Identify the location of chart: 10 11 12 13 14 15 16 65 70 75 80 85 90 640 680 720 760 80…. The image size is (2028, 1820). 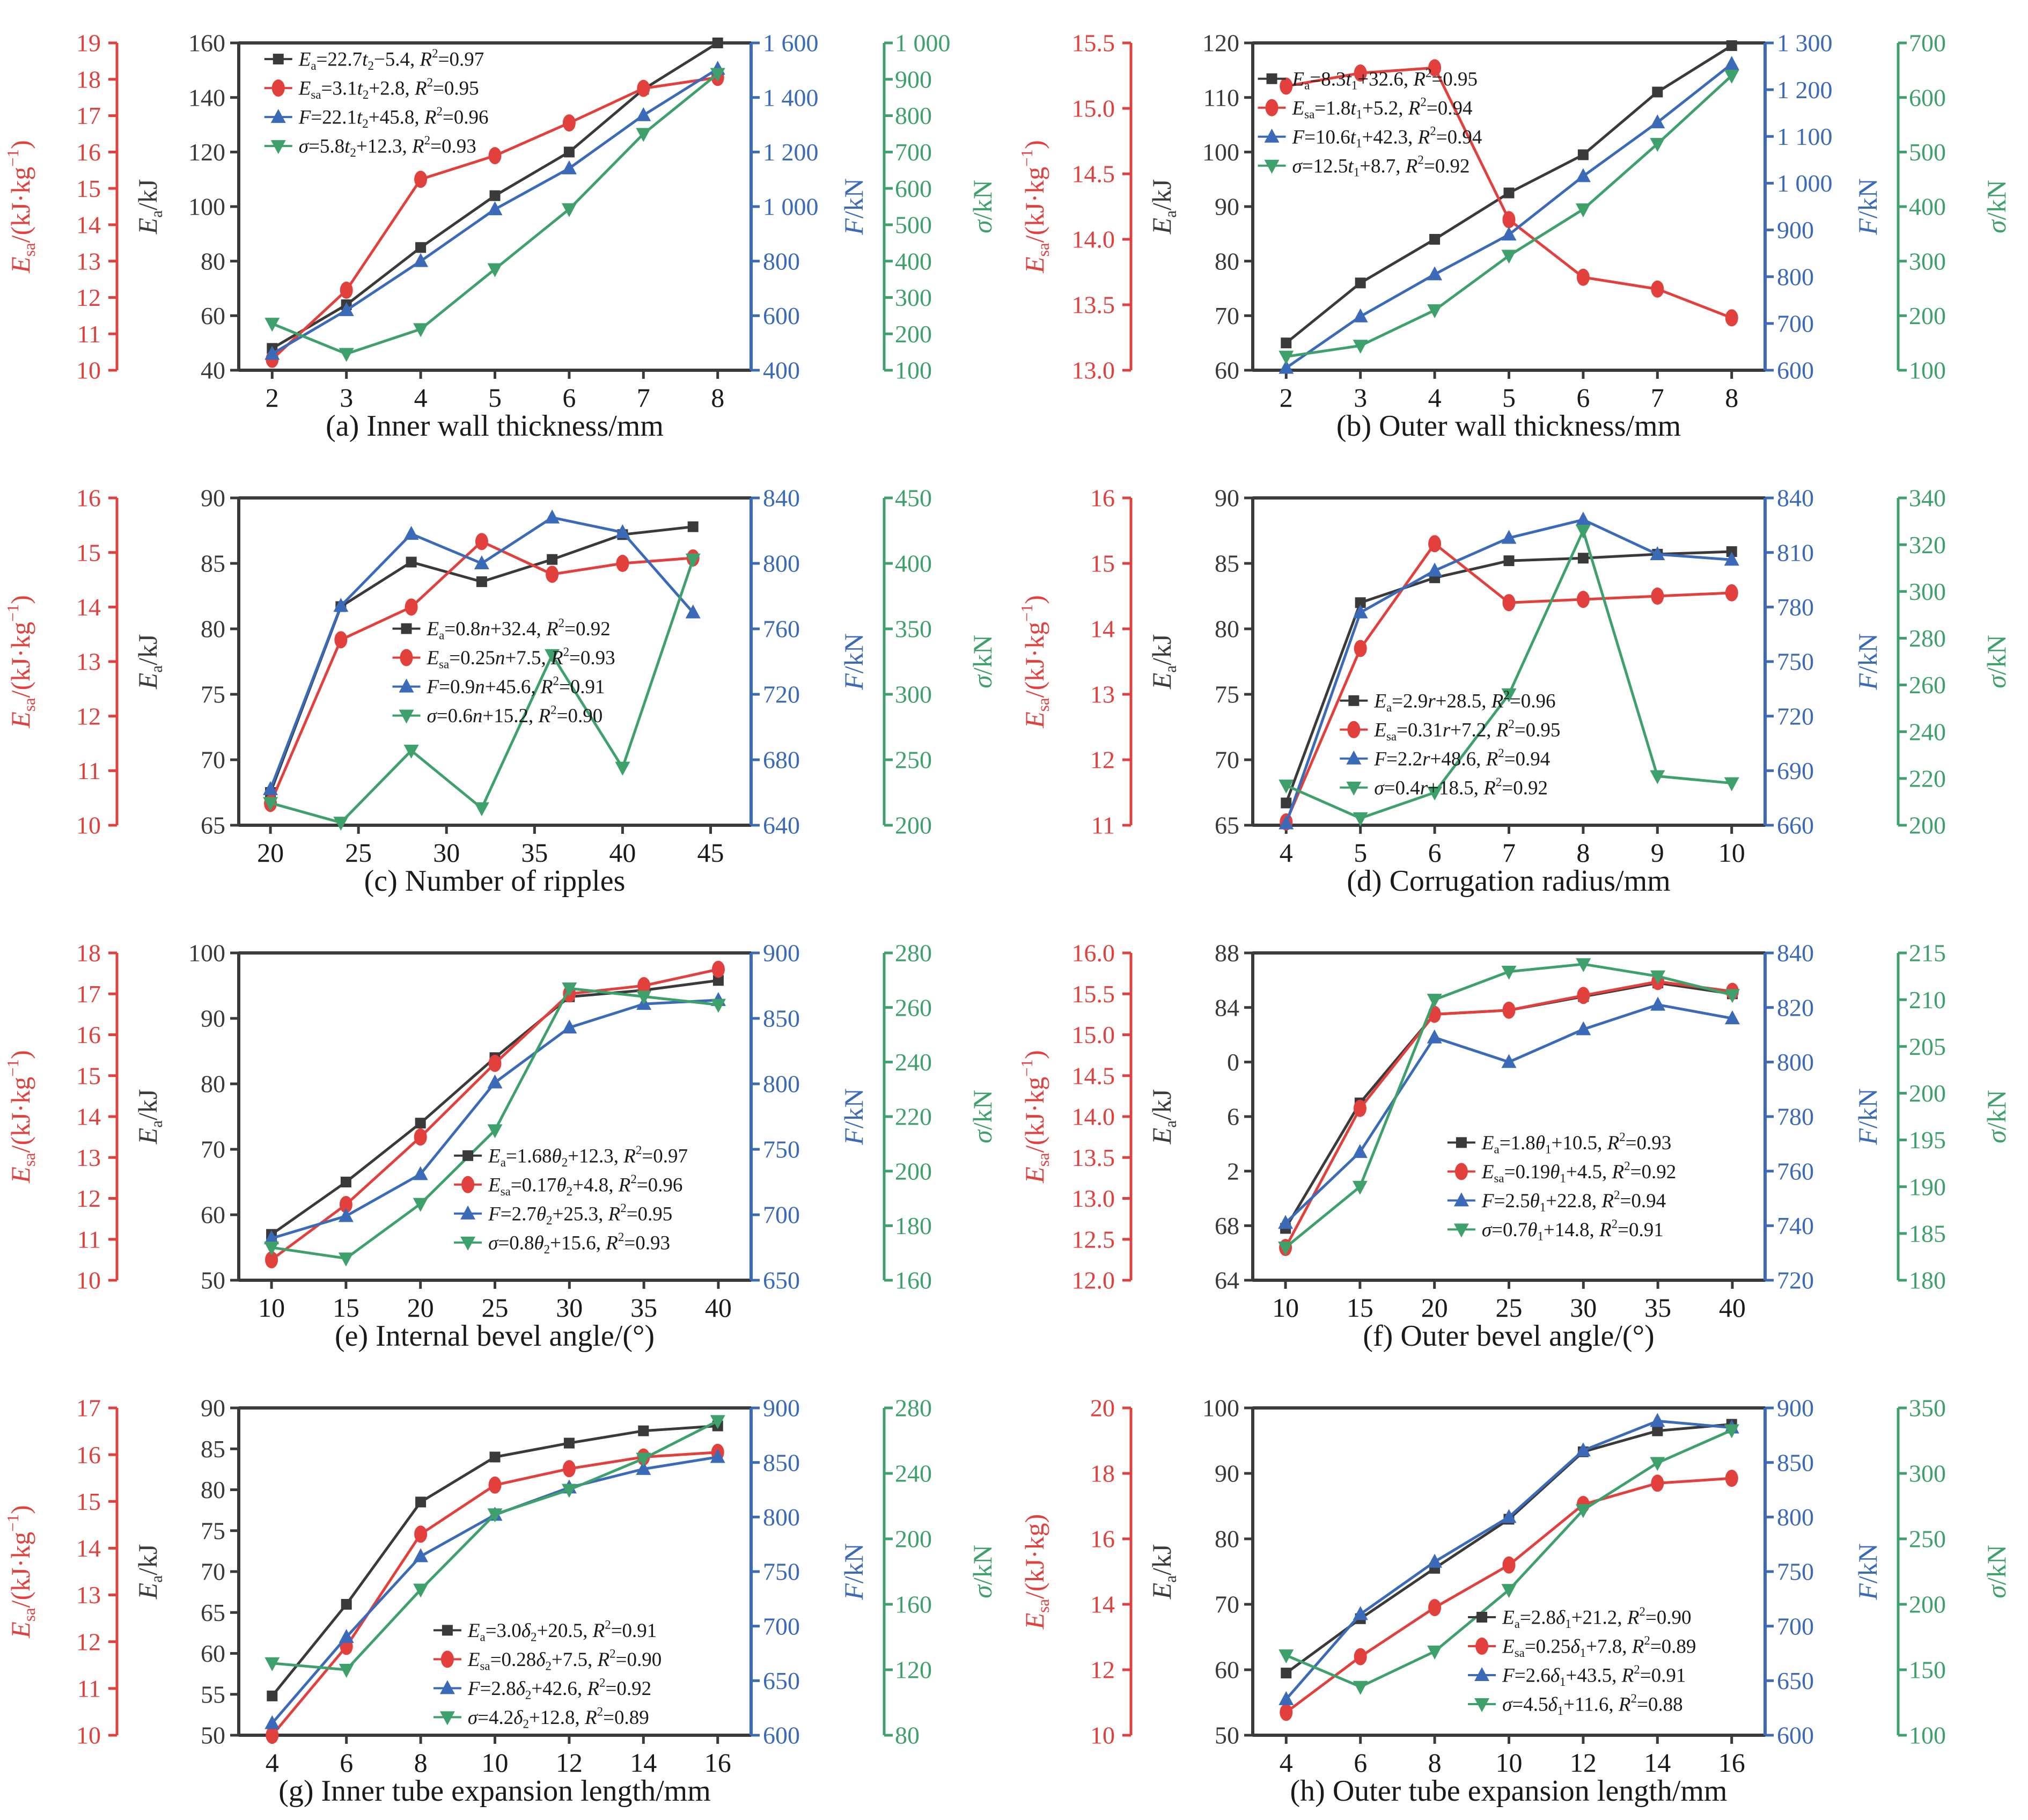
(500, 676).